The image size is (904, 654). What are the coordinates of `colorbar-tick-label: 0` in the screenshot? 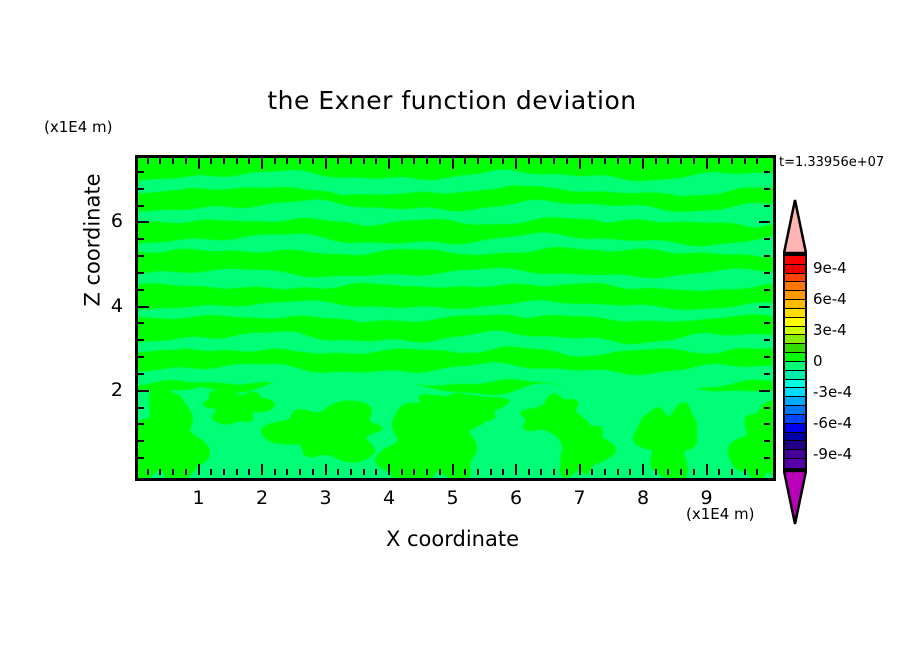 It's located at (818, 361).